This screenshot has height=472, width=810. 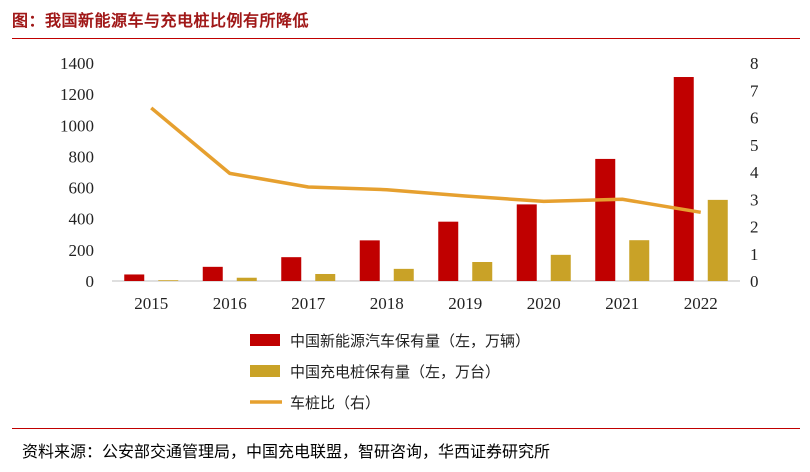 What do you see at coordinates (151, 303) in the screenshot?
I see `x-tick-label: 2015` at bounding box center [151, 303].